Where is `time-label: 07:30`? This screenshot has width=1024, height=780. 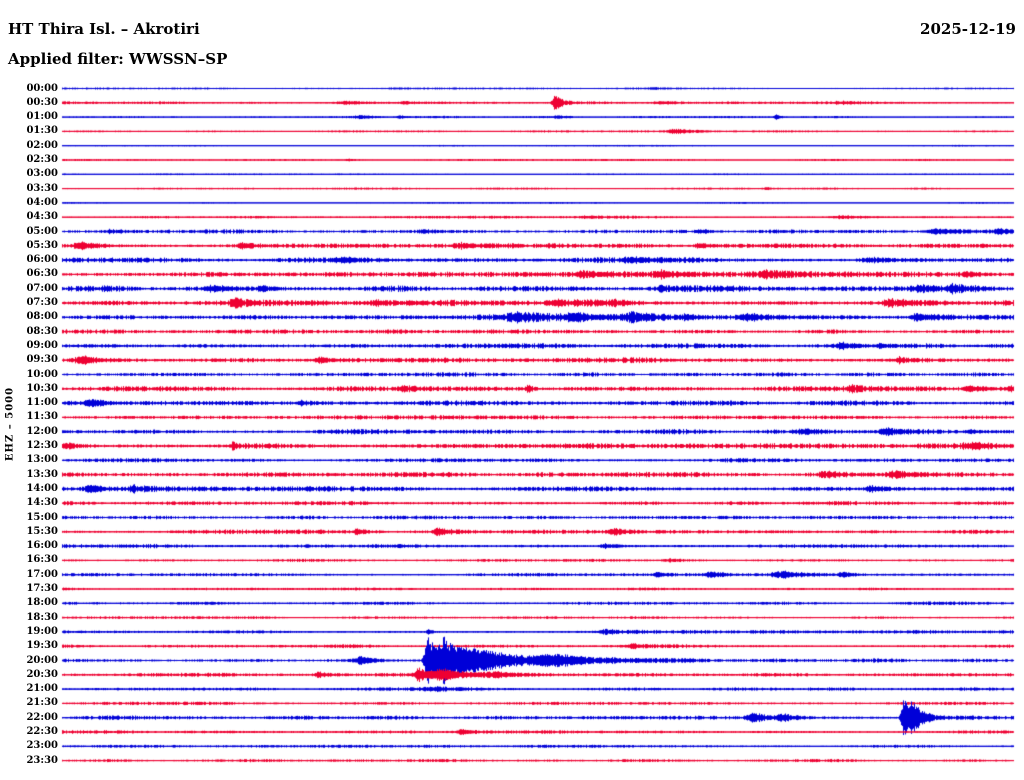 time-label: 07:30 is located at coordinates (42, 302).